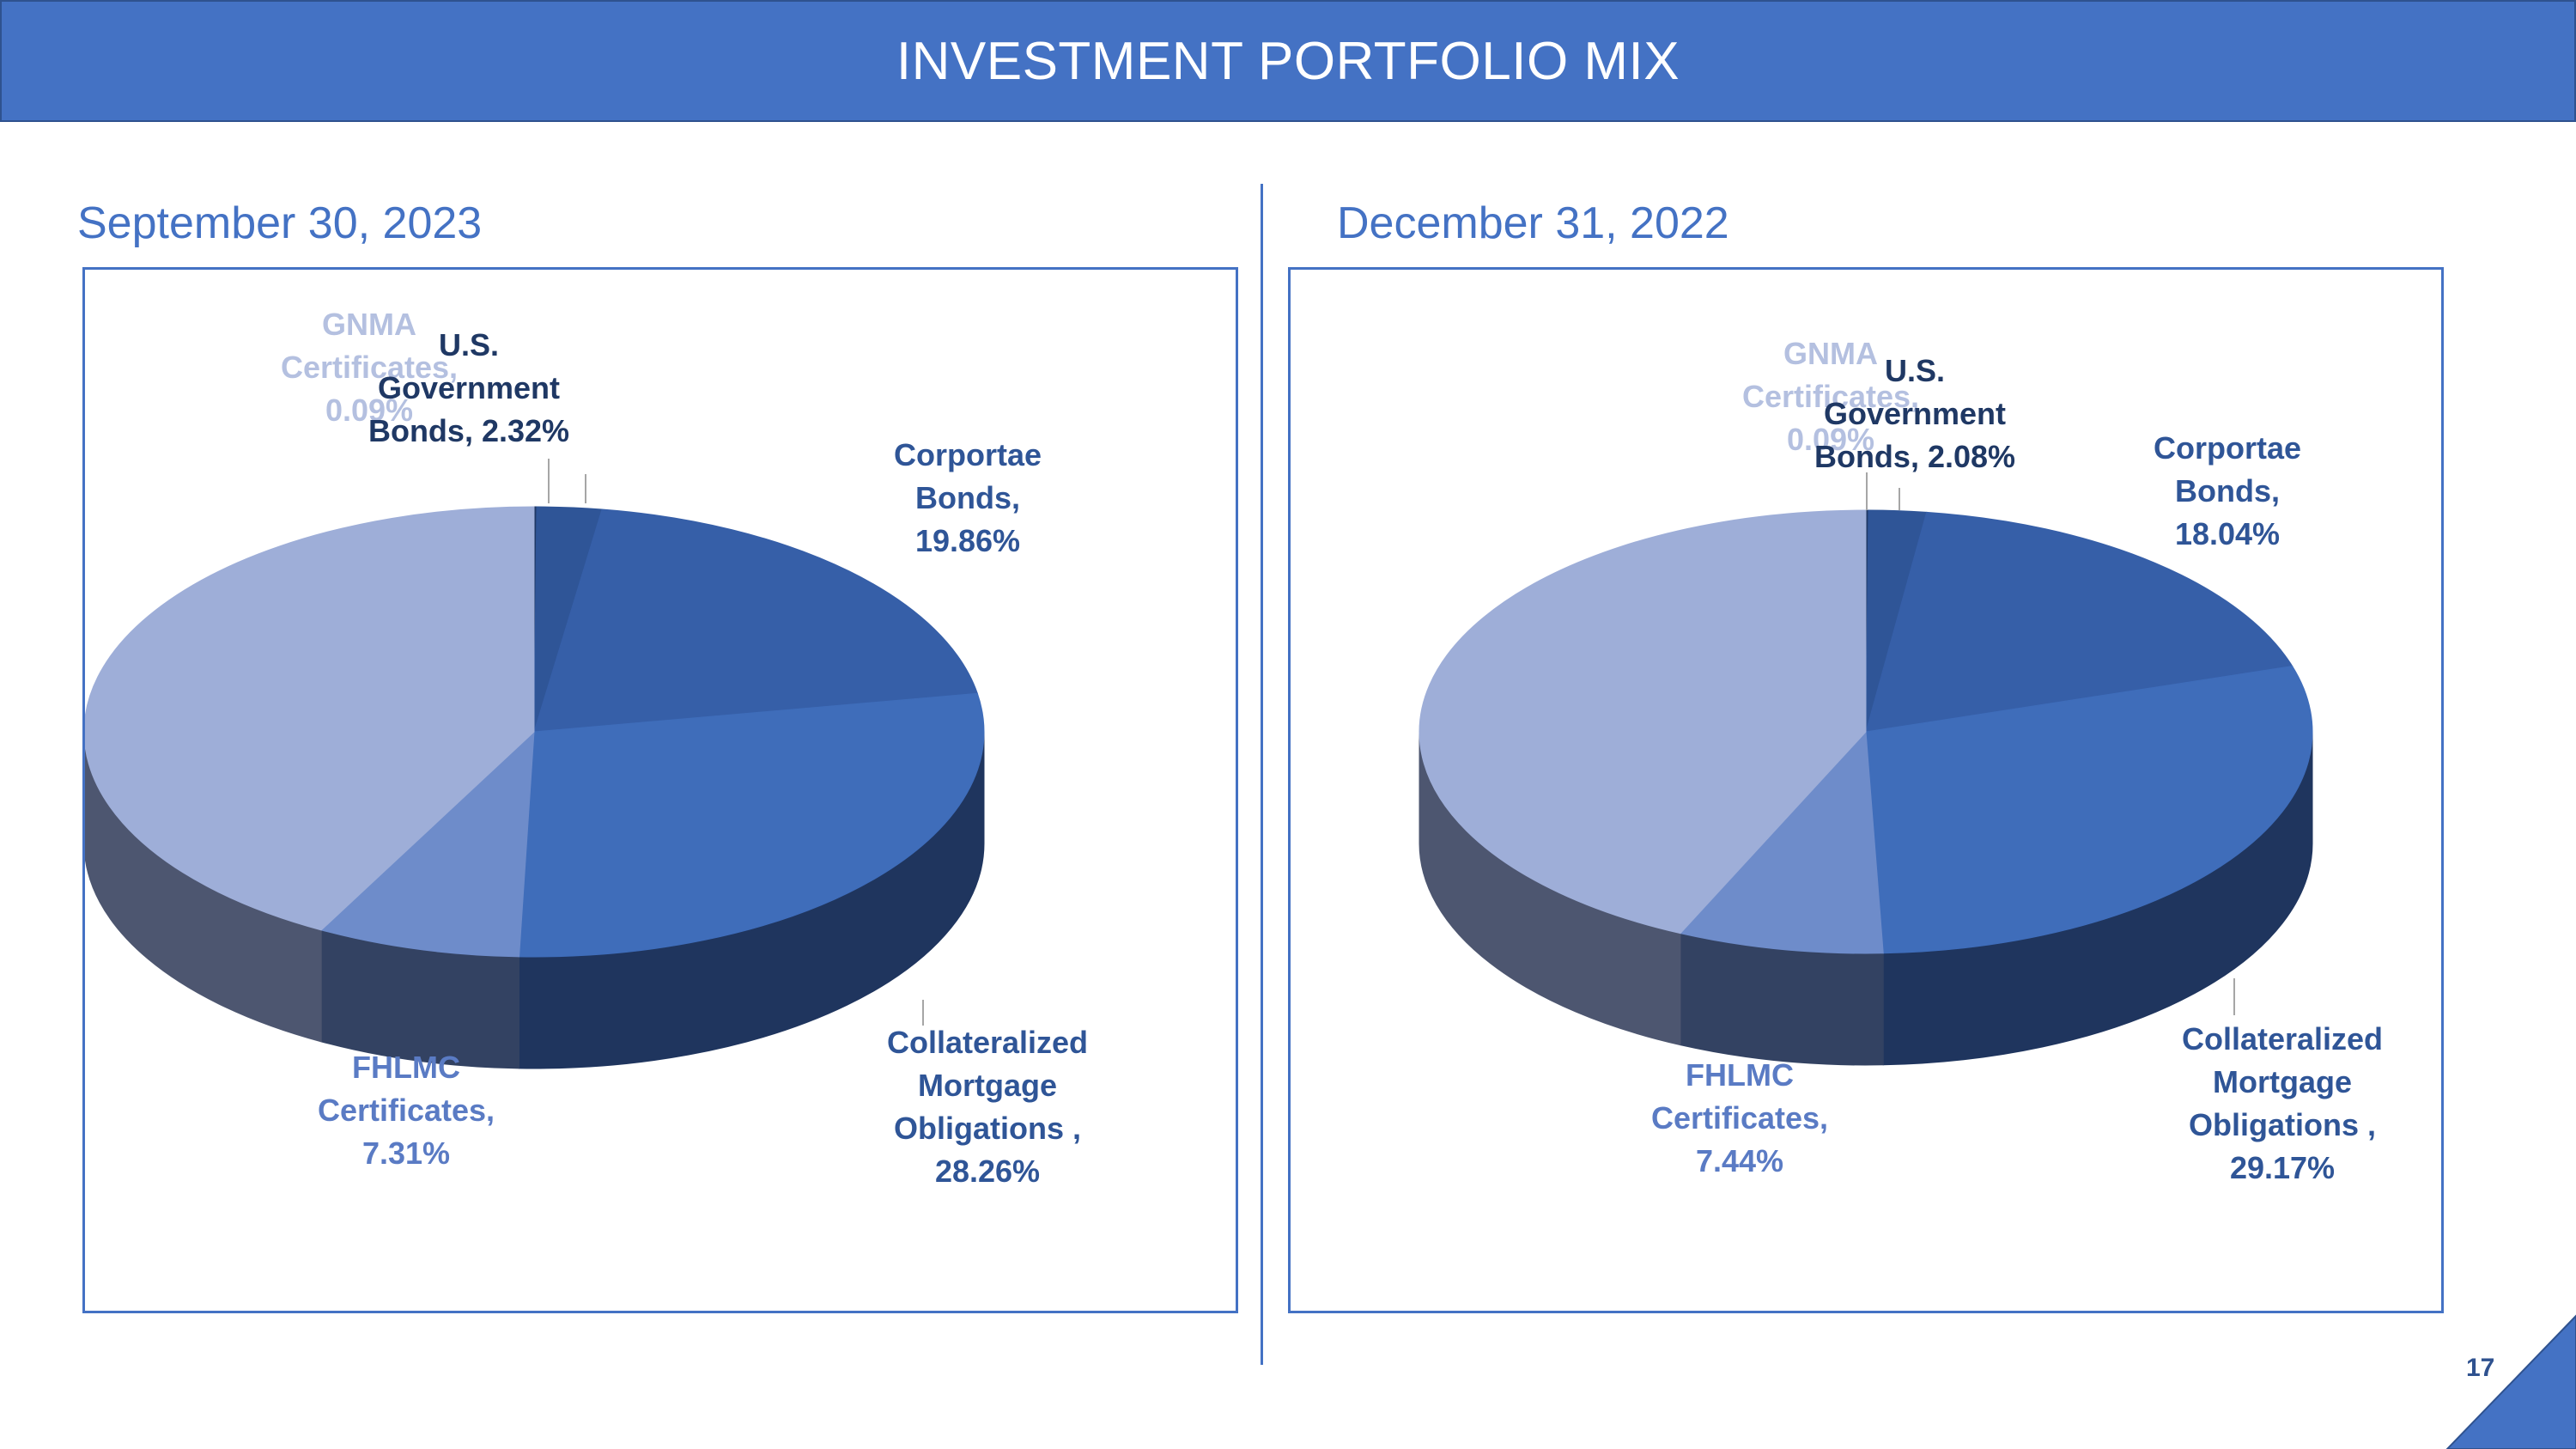  What do you see at coordinates (1740, 1117) in the screenshot?
I see `data-label-fhlmc: FHLMC Certificates, 7.44%` at bounding box center [1740, 1117].